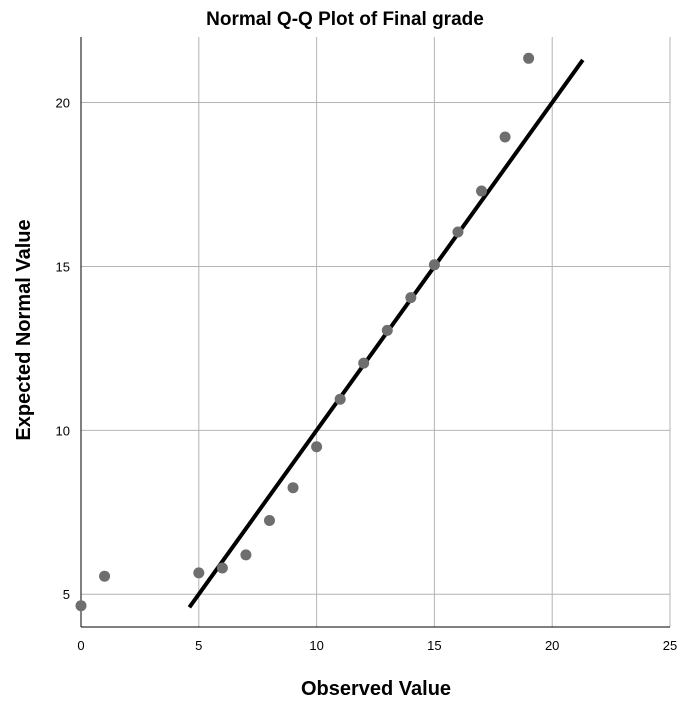  I want to click on x-tick-label: 15, so click(434, 645).